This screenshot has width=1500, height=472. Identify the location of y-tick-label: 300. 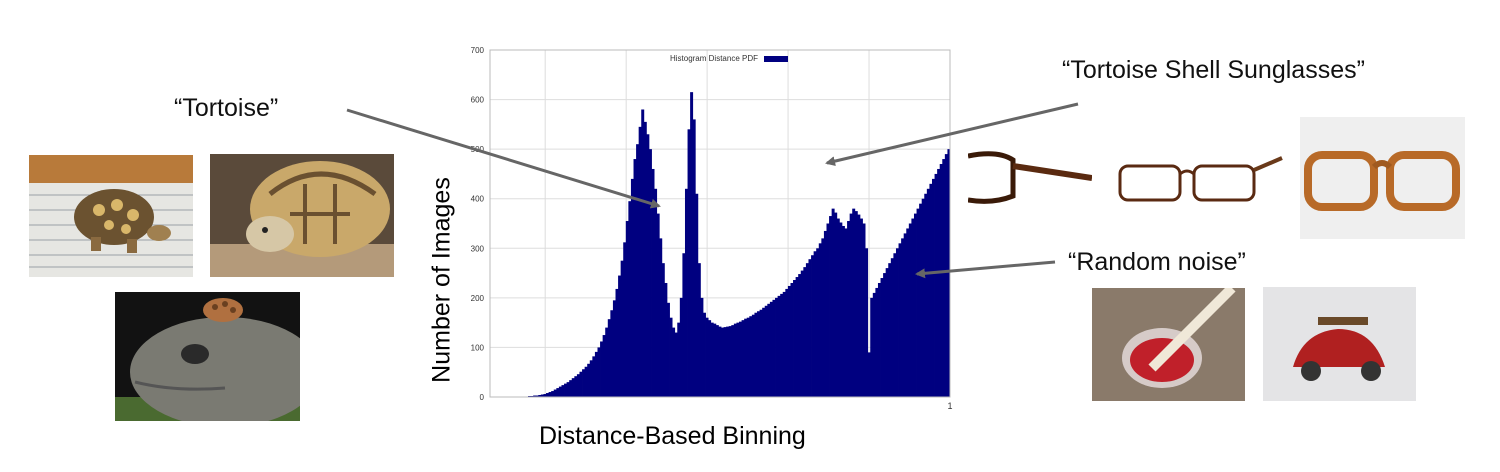
(478, 248).